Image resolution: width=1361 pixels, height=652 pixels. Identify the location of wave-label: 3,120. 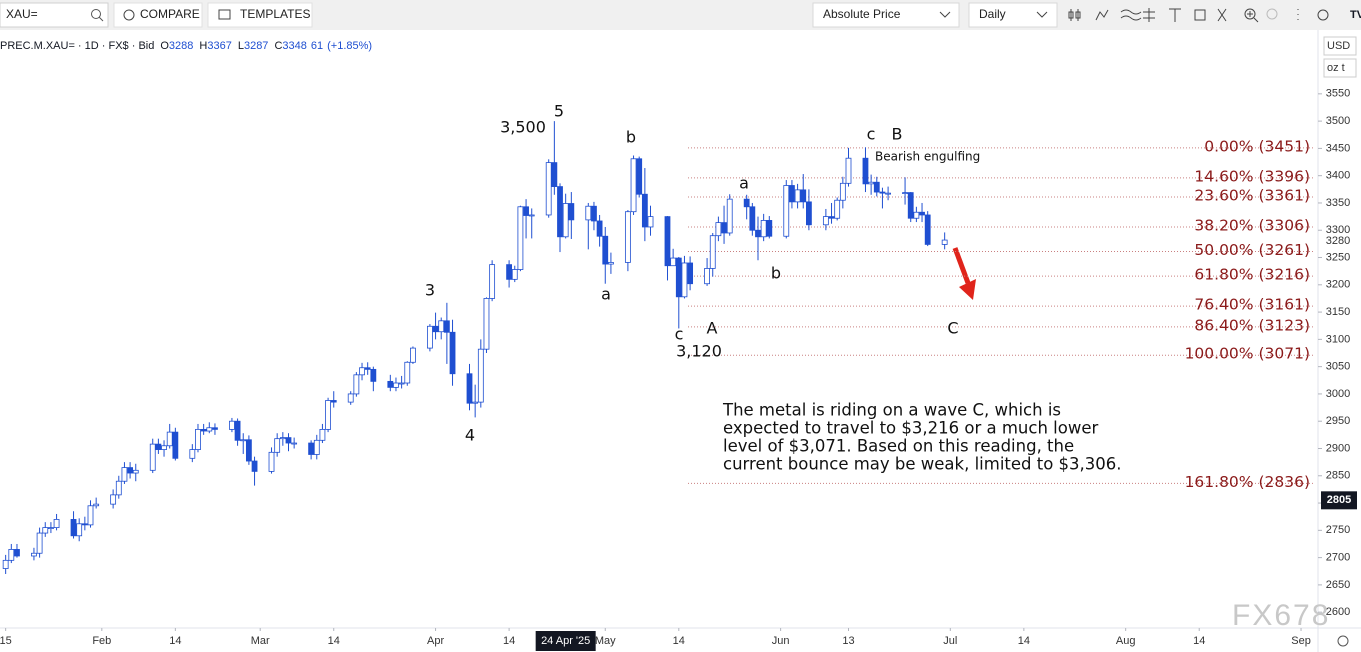
(699, 351).